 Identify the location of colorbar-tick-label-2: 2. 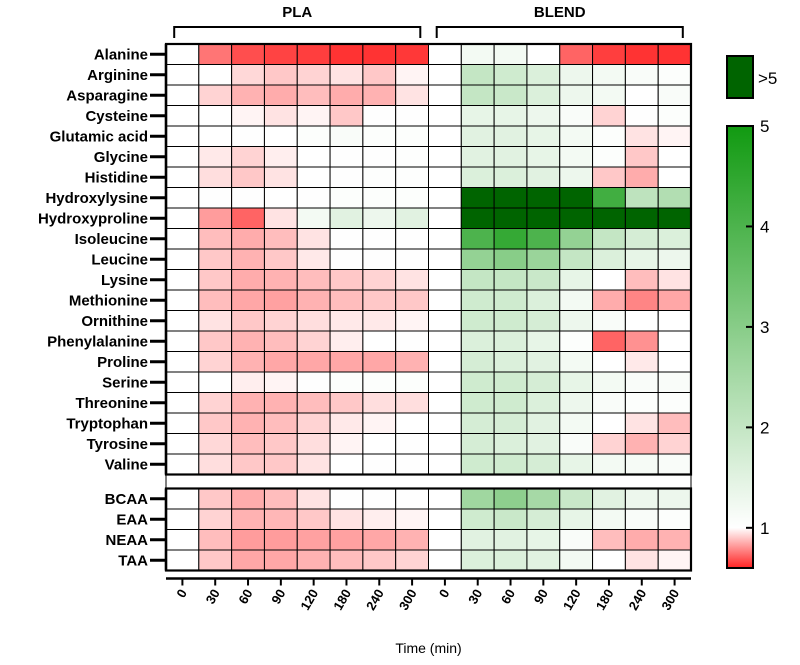
(764, 427).